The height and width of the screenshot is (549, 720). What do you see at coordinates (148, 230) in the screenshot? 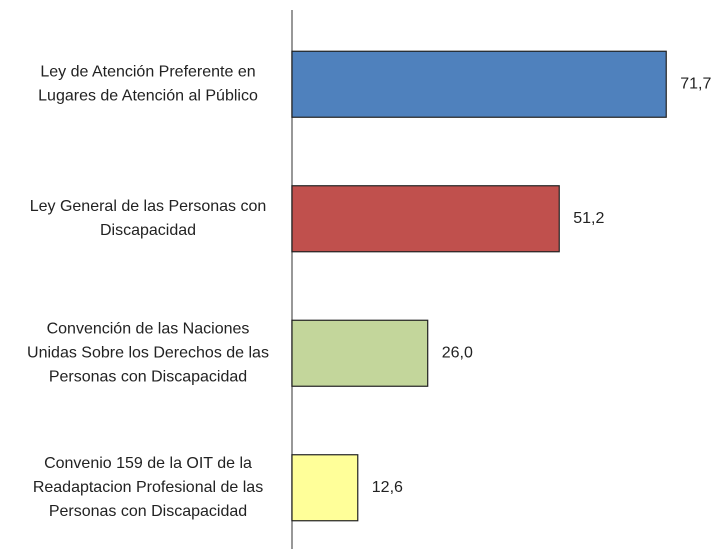
I see `category-label: Discapacidad` at bounding box center [148, 230].